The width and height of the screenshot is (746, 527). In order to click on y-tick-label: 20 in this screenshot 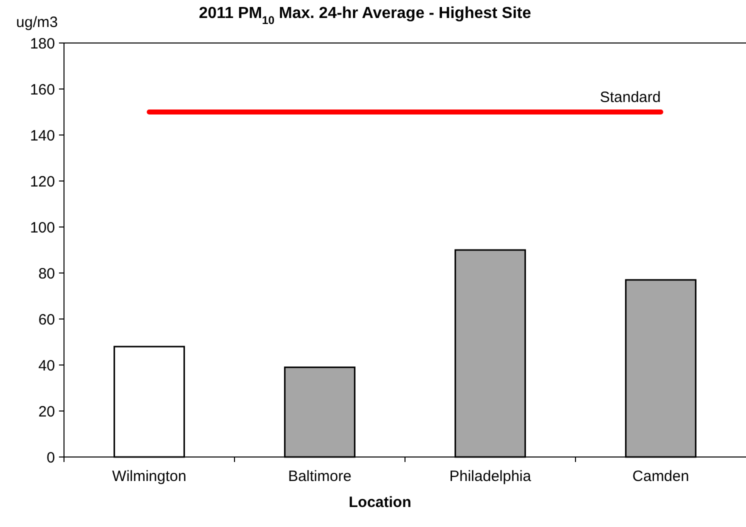, I will do `click(46, 411)`.